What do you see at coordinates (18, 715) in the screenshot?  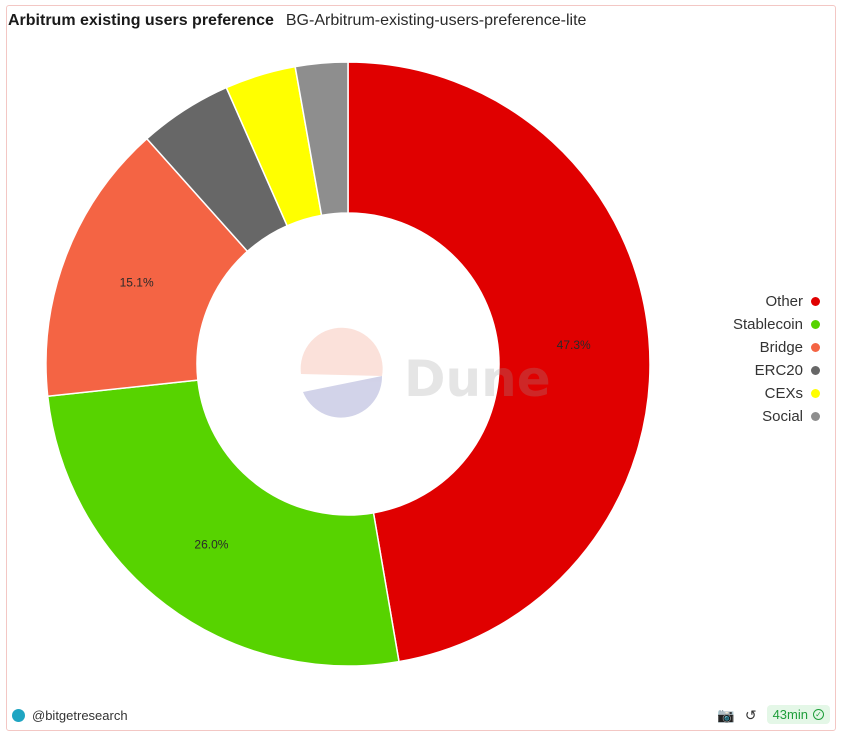 I see `avatar` at bounding box center [18, 715].